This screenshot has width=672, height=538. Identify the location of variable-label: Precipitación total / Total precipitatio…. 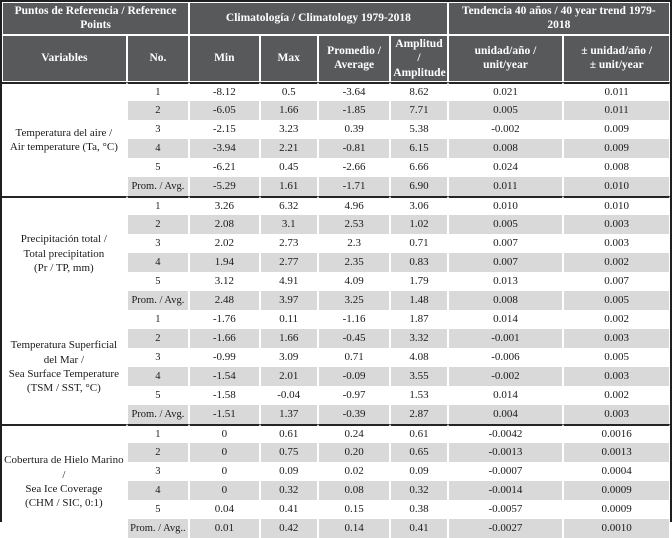
(64, 252).